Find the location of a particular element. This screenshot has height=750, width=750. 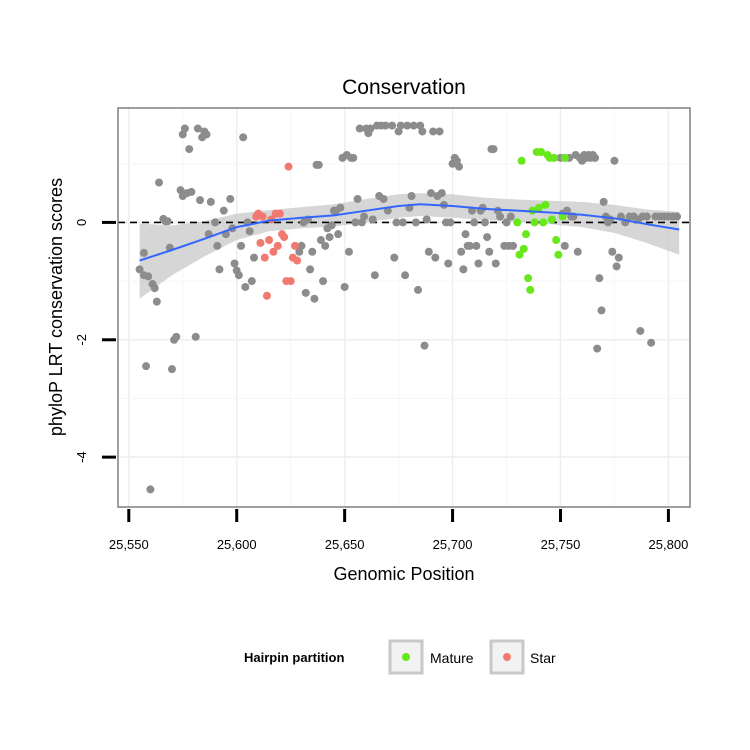

x-tick-label: 25,700 is located at coordinates (453, 544).